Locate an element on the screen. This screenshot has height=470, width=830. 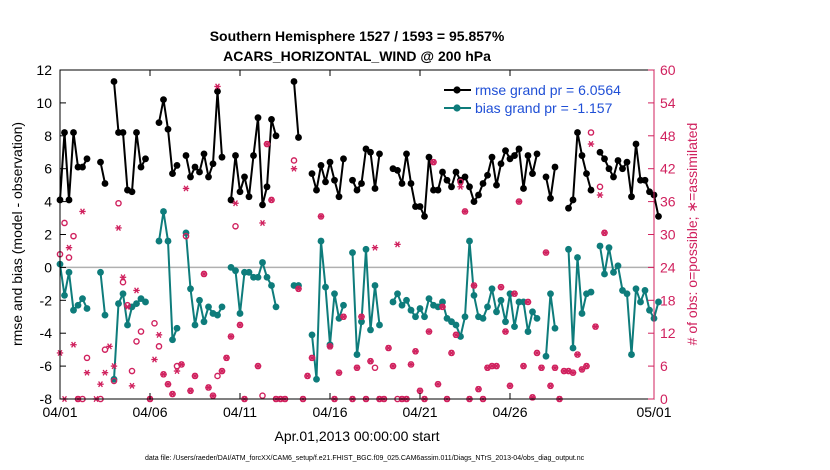
y2-tick-label: 30 is located at coordinates (668, 235).